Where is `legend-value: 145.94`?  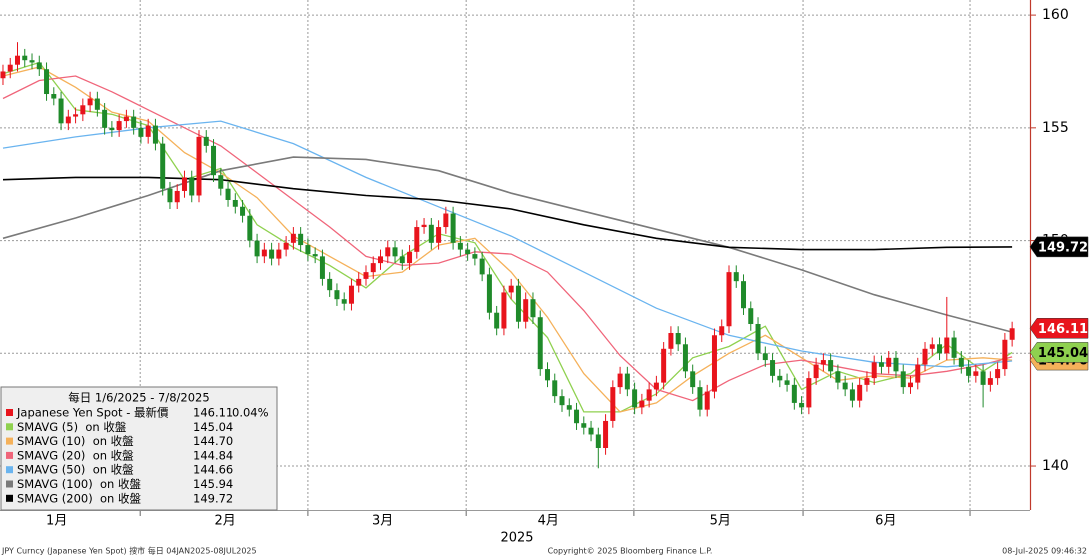 legend-value: 145.94 is located at coordinates (213, 484).